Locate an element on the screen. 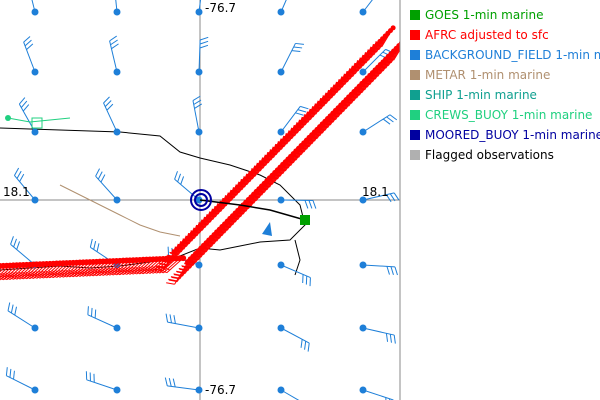 The height and width of the screenshot is (400, 600). metar-track is located at coordinates (120, 210).